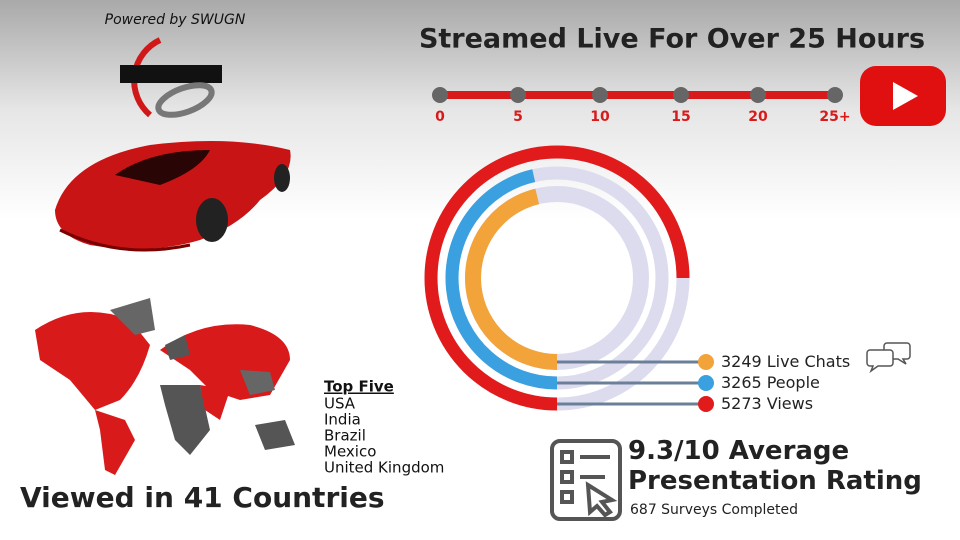 This screenshot has width=960, height=540. What do you see at coordinates (680, 117) in the screenshot?
I see `timeline-tick-label: 15` at bounding box center [680, 117].